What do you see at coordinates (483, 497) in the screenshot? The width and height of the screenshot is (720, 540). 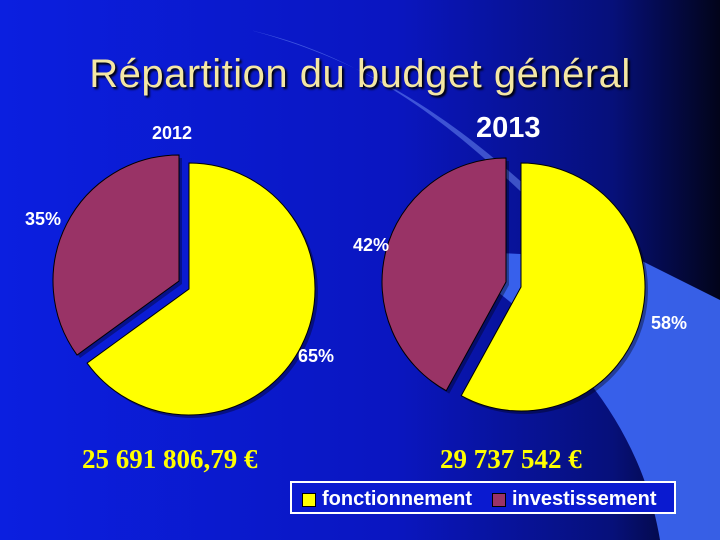 I see `legend: fonctionnement investissement` at bounding box center [483, 497].